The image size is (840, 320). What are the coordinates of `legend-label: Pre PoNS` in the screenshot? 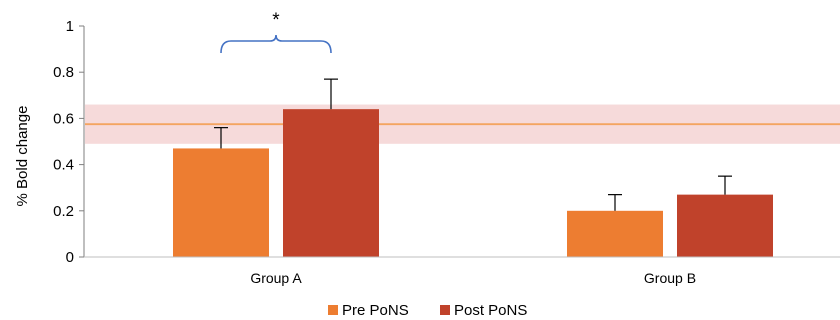 It's located at (375, 310).